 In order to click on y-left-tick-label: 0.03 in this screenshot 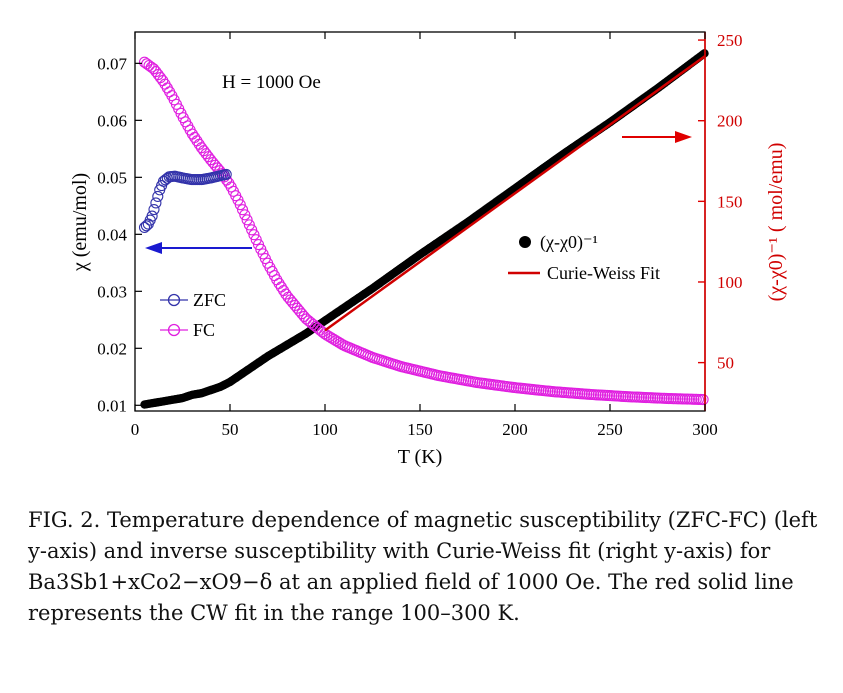, I will do `click(112, 291)`.